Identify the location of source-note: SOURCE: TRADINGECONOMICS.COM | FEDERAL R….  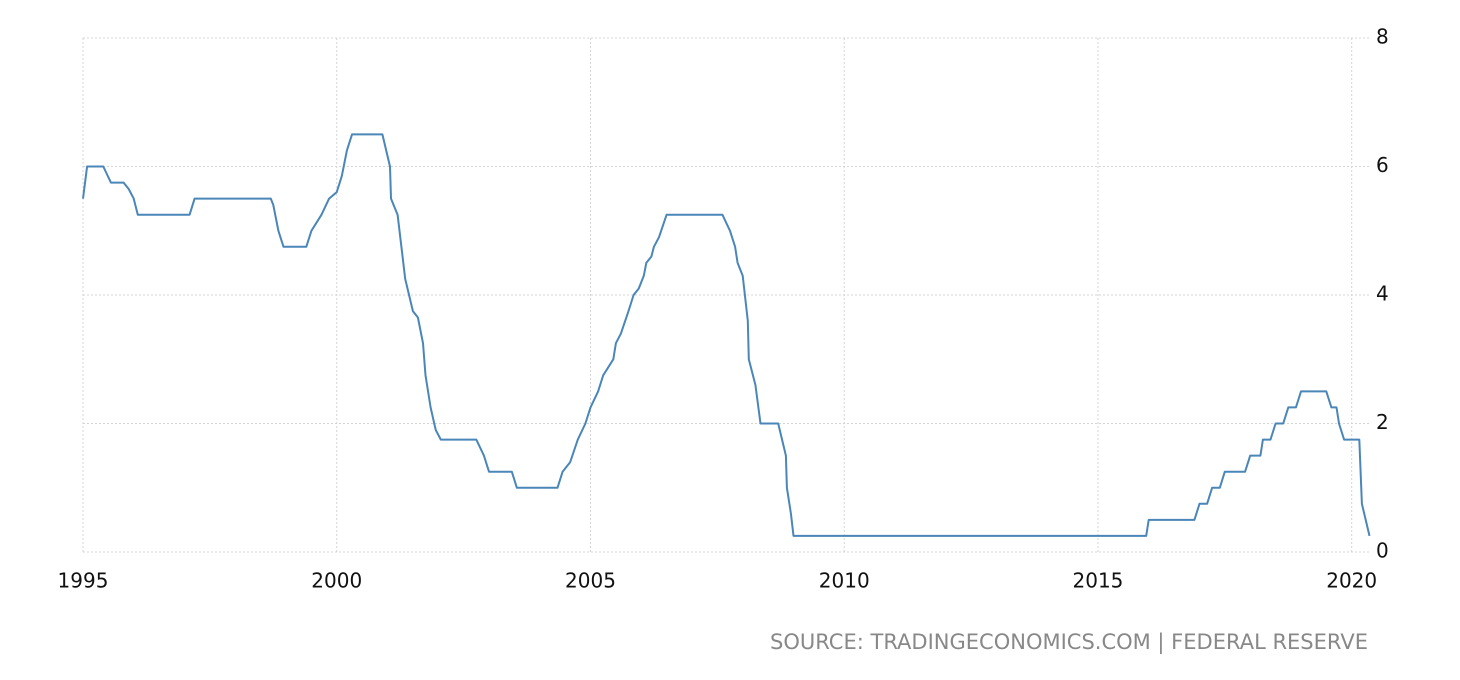
(1069, 642).